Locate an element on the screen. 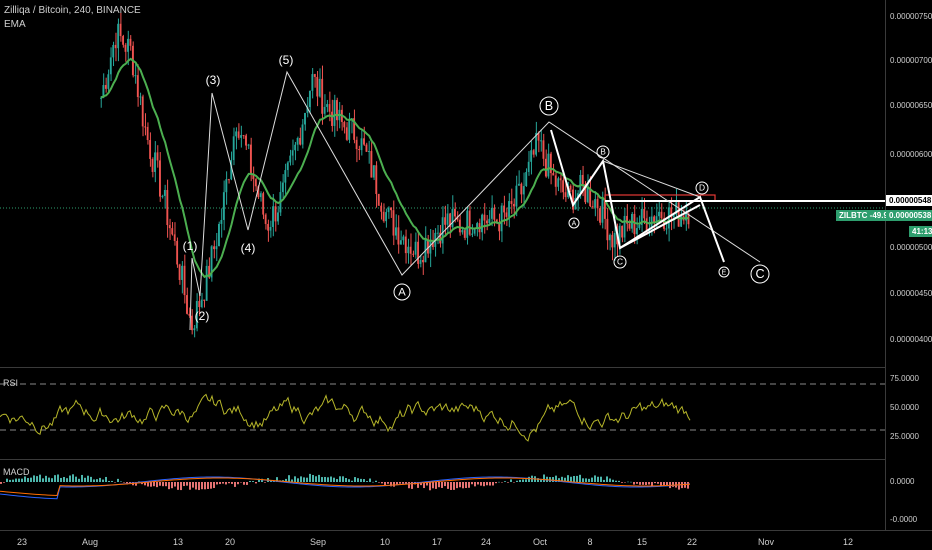  price-axis is located at coordinates (908, 265).